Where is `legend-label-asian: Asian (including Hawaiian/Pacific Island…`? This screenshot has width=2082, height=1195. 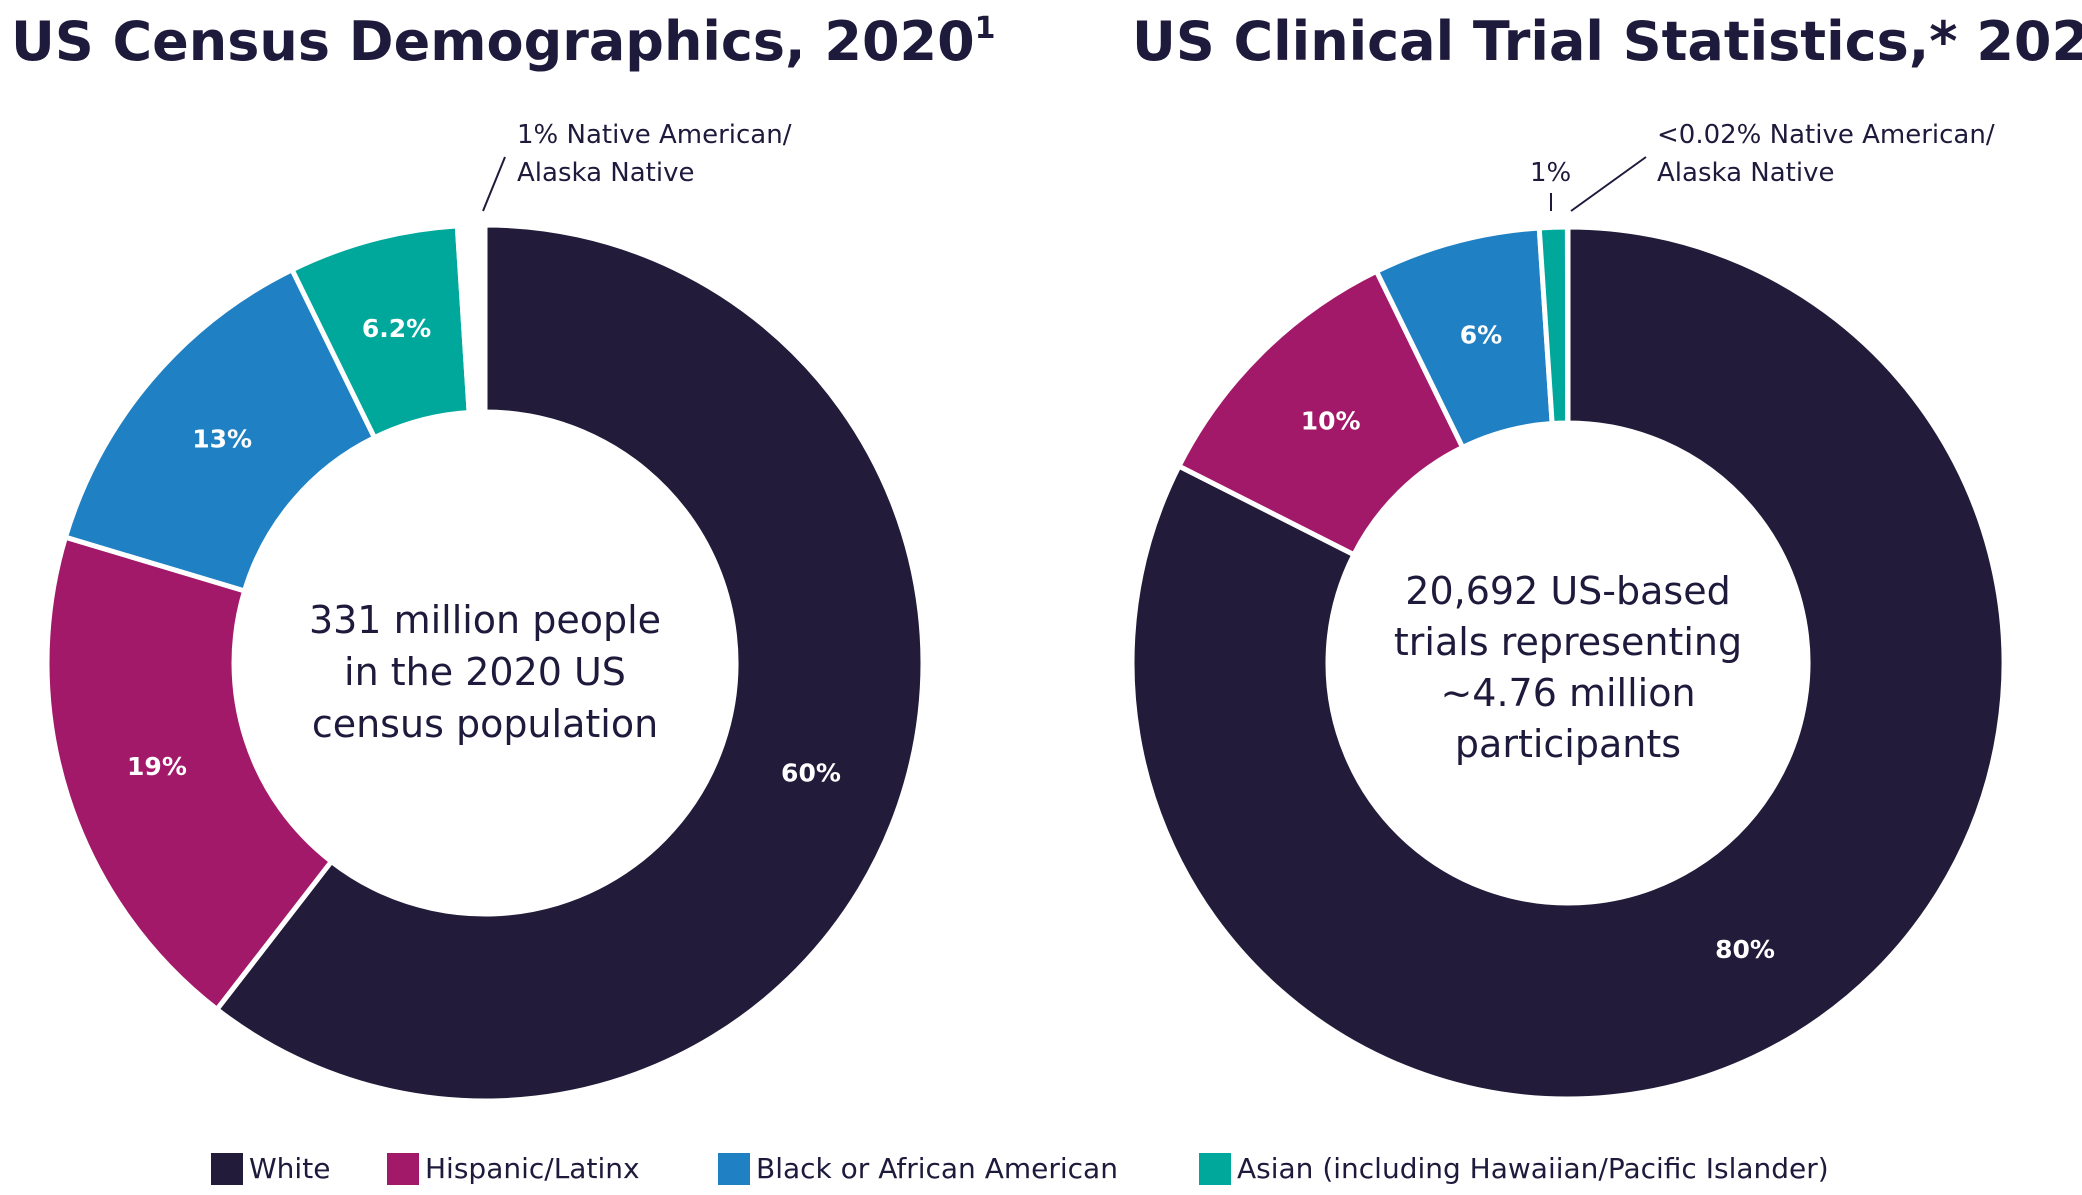
legend-label-asian: Asian (including Hawaiian/Pacific Island… is located at coordinates (1533, 1168).